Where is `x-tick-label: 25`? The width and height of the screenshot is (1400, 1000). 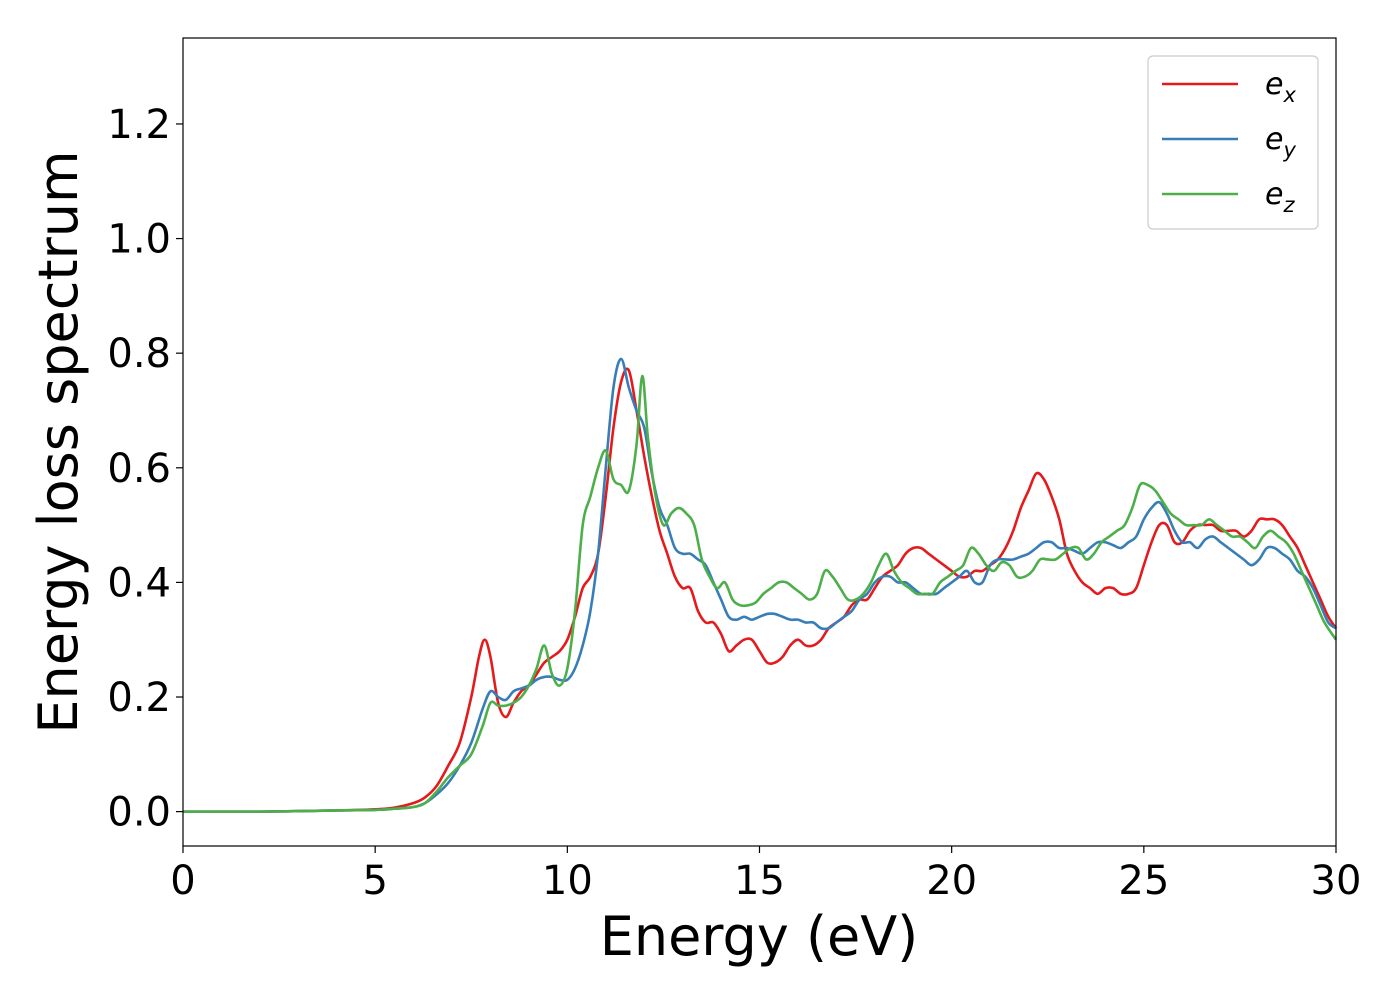
x-tick-label: 25 is located at coordinates (1143, 881).